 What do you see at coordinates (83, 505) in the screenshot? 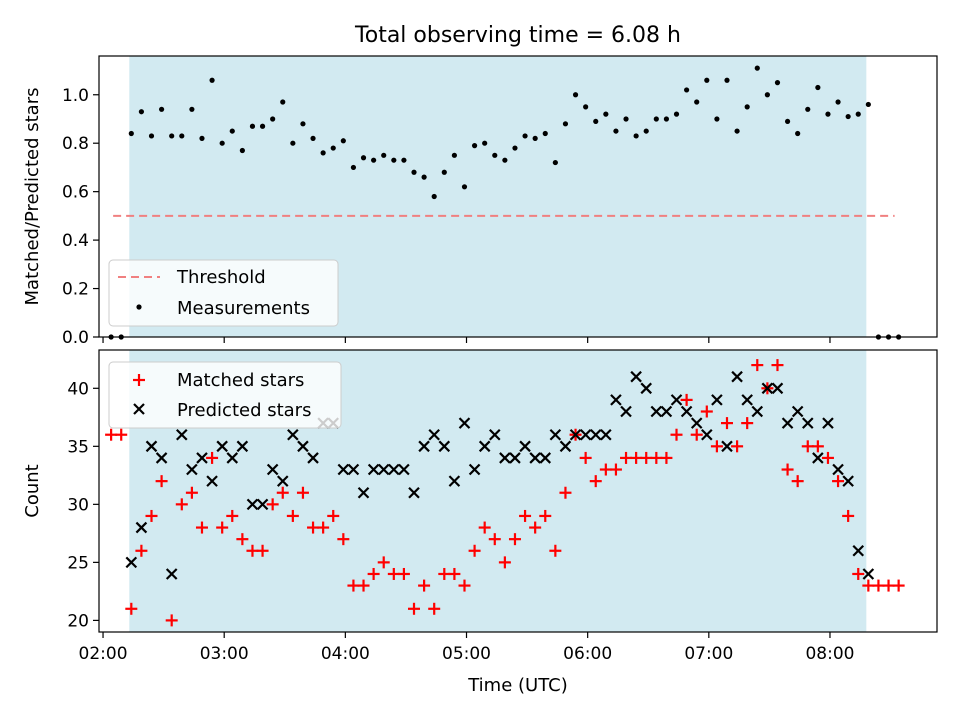
I see `bottom-yticks: 20 25 30 35 40` at bounding box center [83, 505].